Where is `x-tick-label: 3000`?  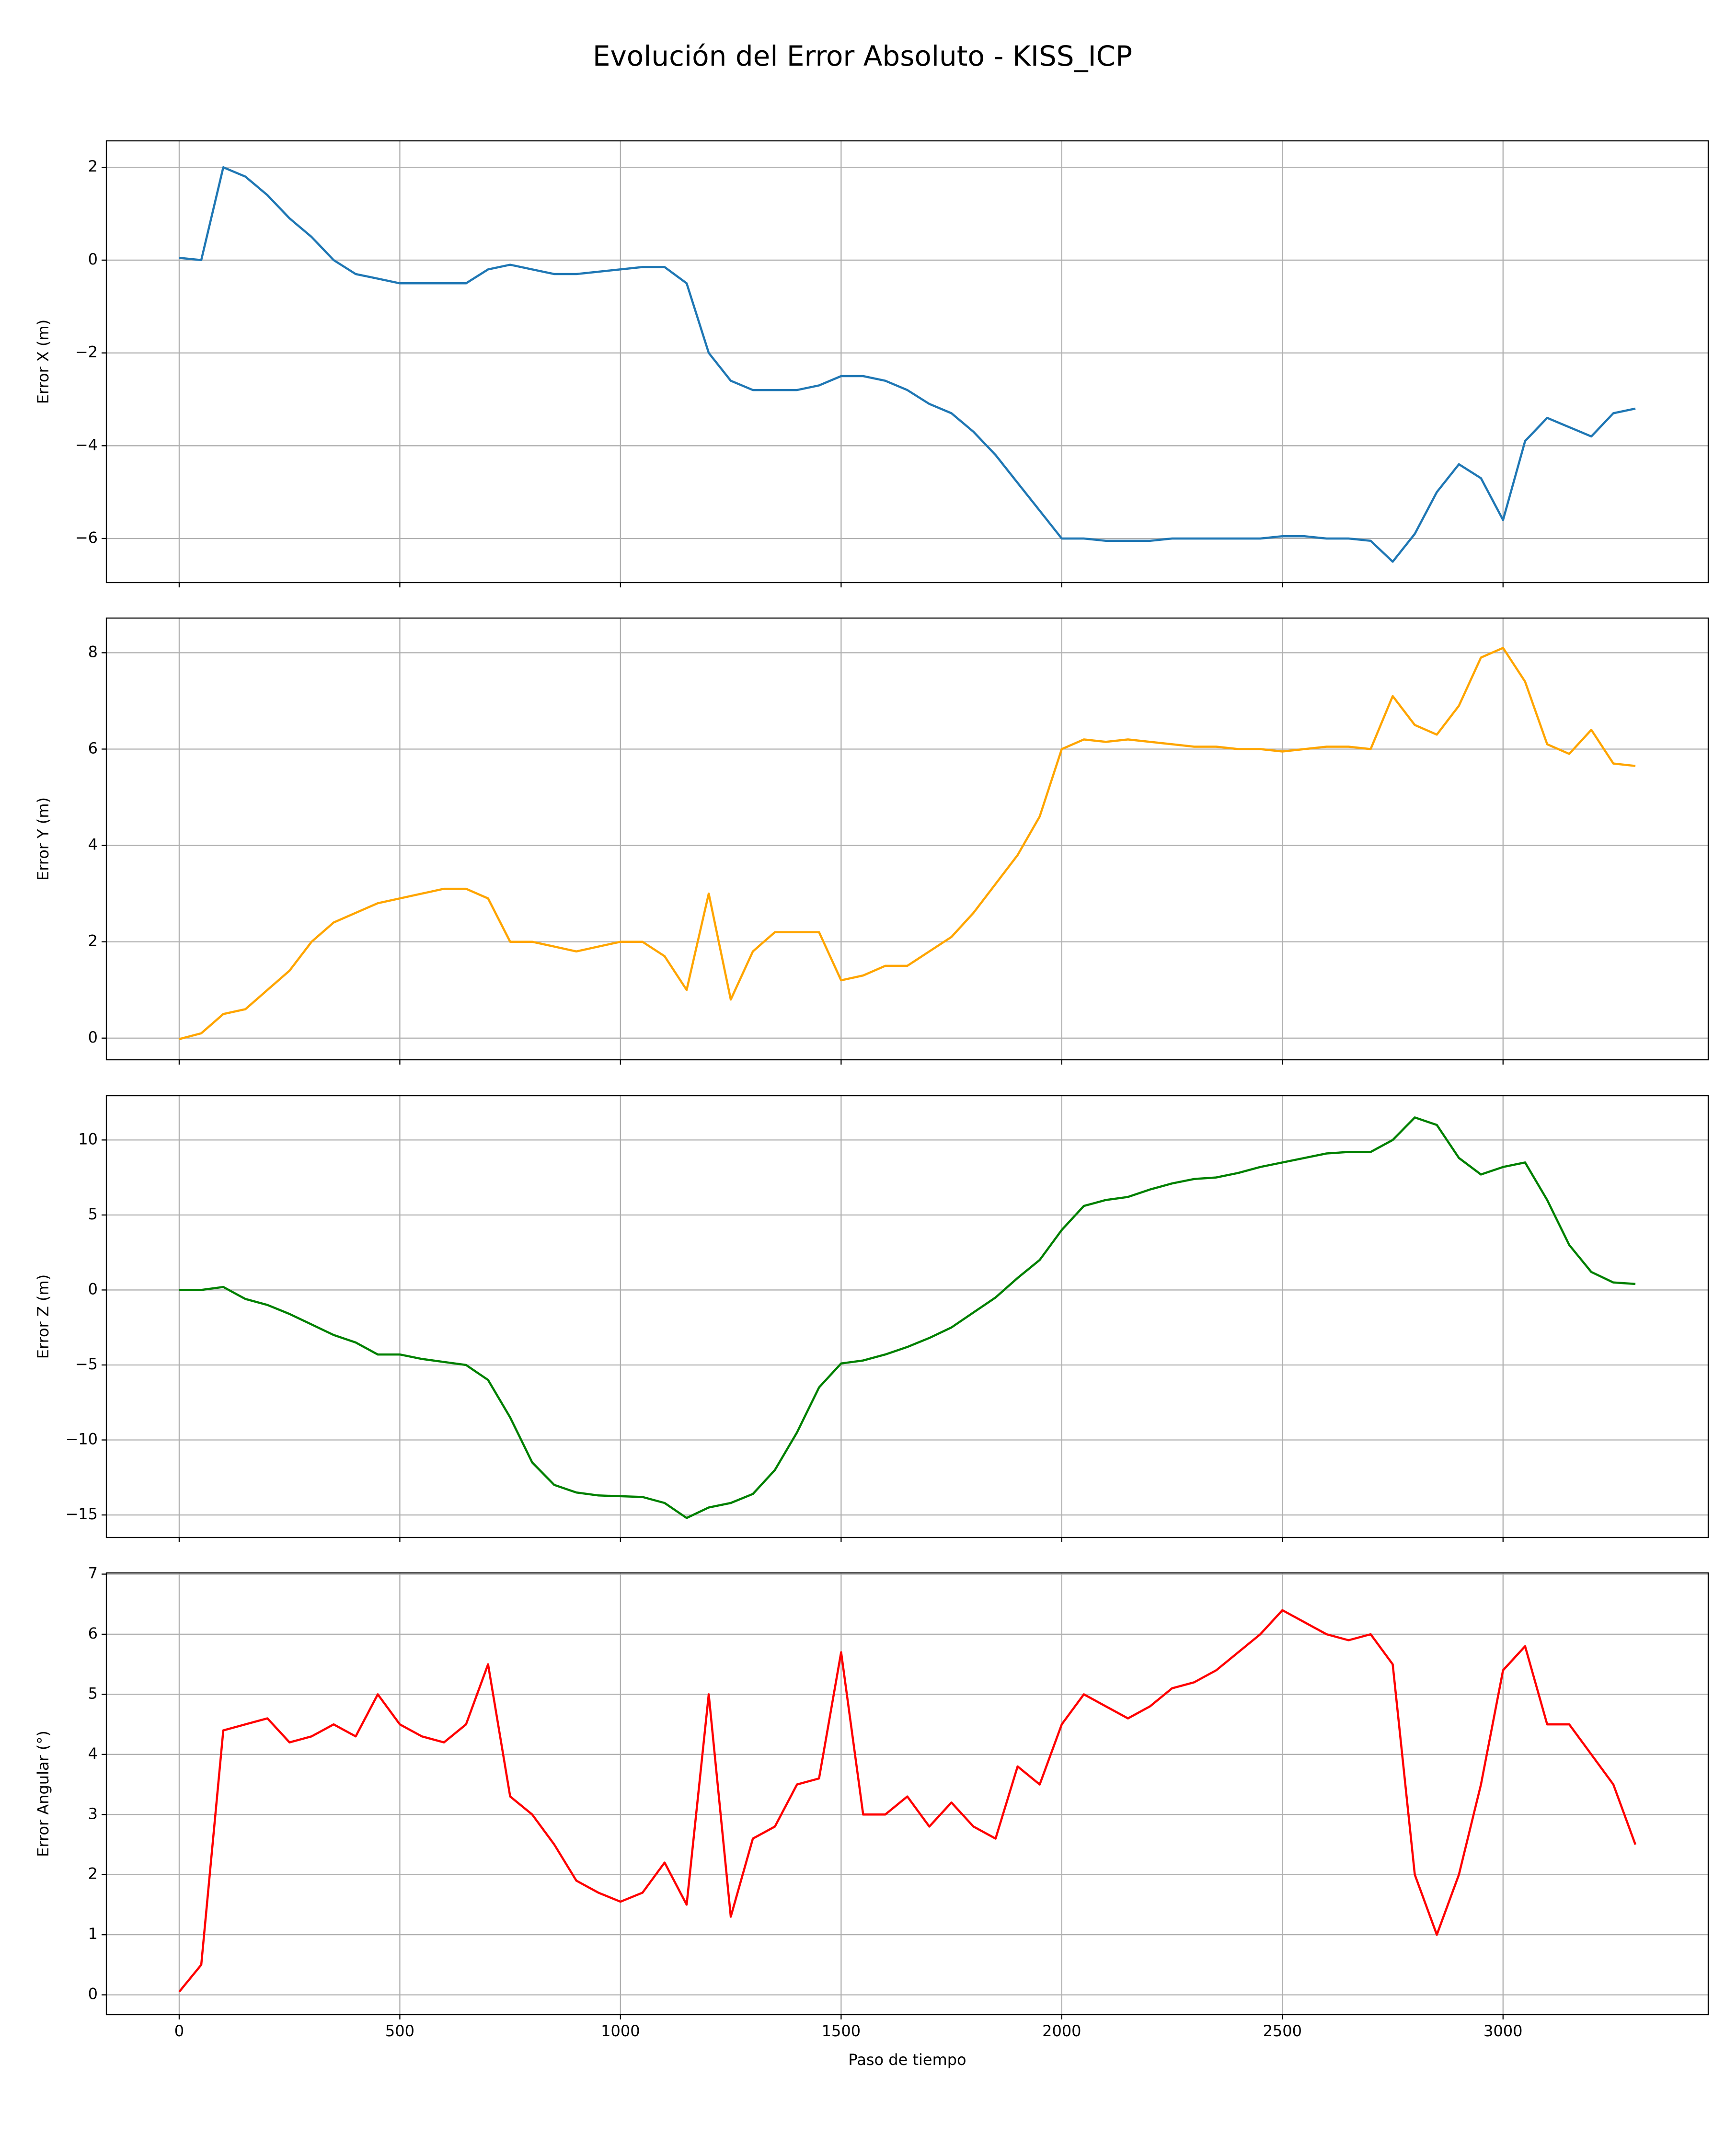
x-tick-label: 3000 is located at coordinates (1503, 2031).